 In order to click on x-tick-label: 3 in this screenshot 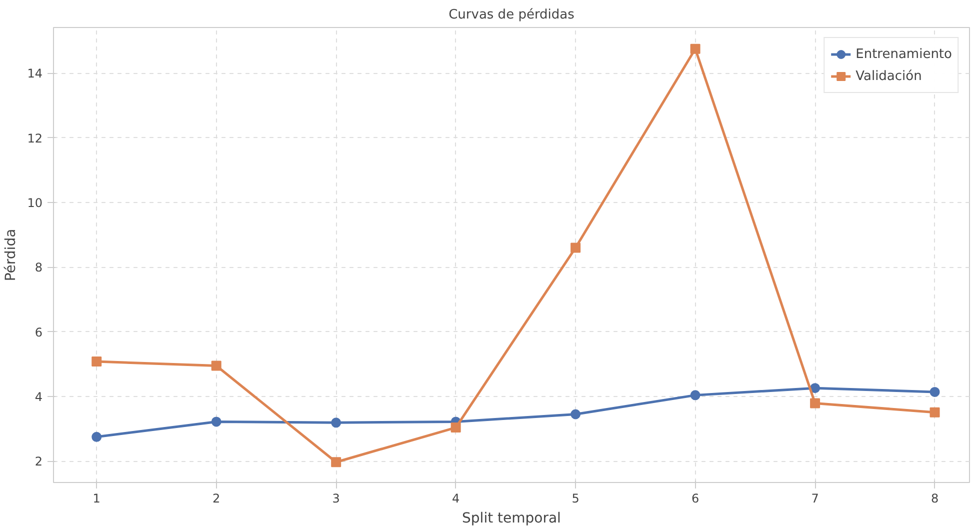, I will do `click(336, 499)`.